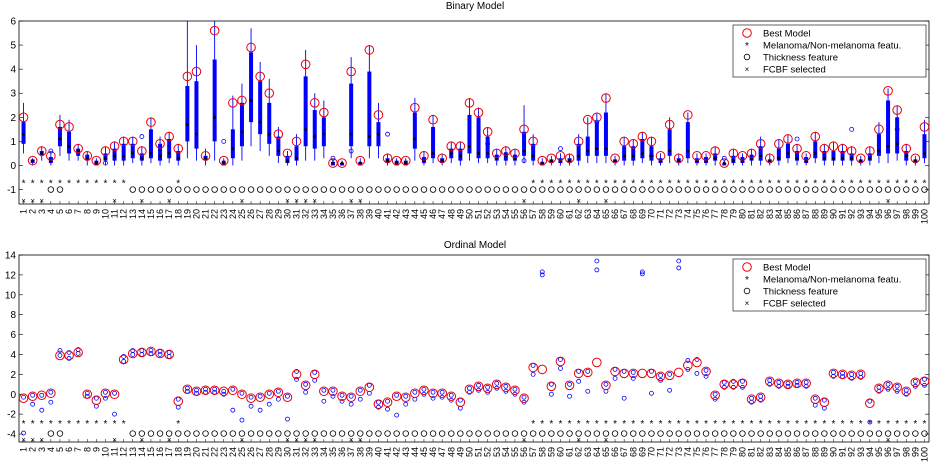 This screenshot has height=471, width=932. Describe the element at coordinates (415, 452) in the screenshot. I see `x-tick-label: 44` at that location.